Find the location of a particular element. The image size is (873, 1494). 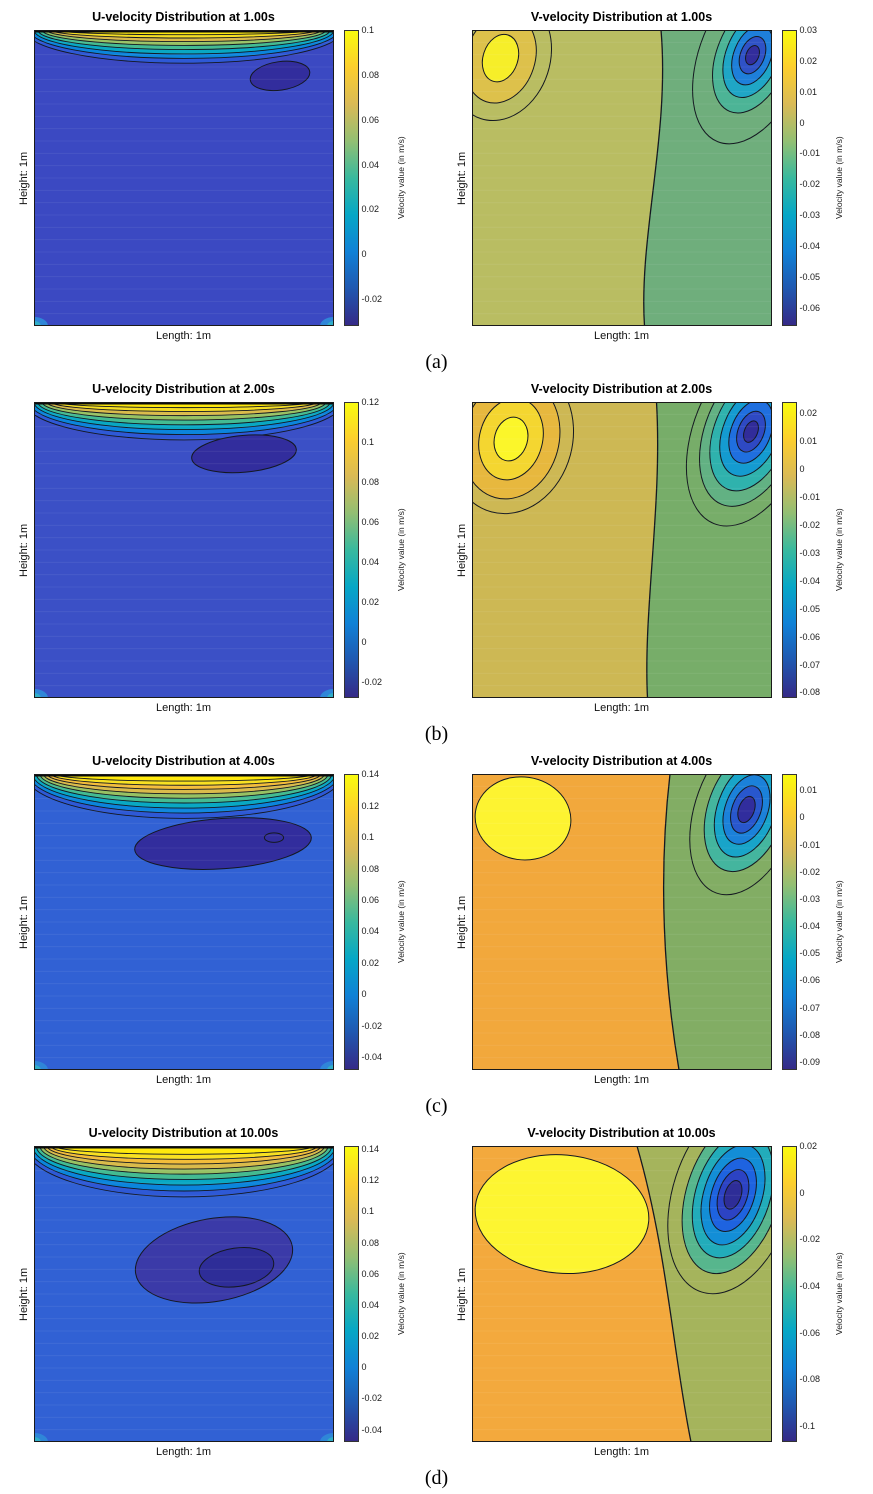

colorbar-tick: -0.08 is located at coordinates (810, 692).